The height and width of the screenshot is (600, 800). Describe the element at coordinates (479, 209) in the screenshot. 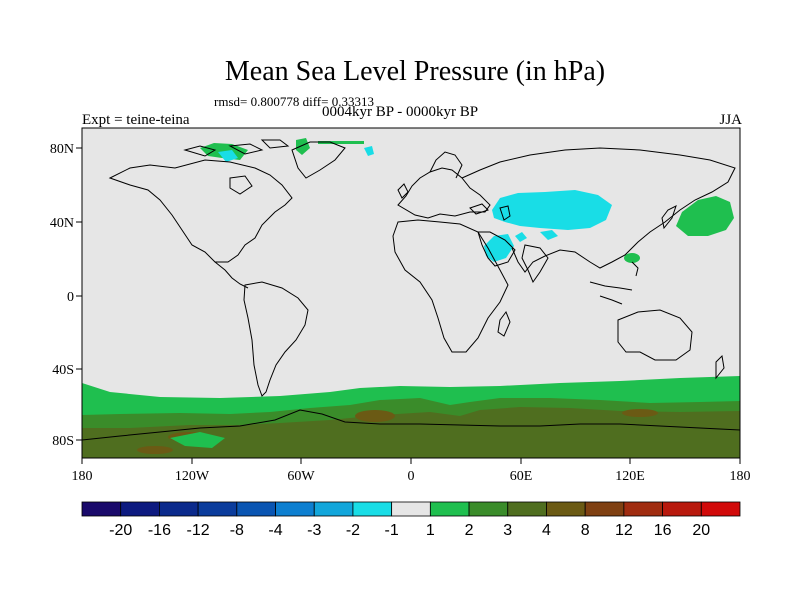

I see `coast-black-sea` at that location.